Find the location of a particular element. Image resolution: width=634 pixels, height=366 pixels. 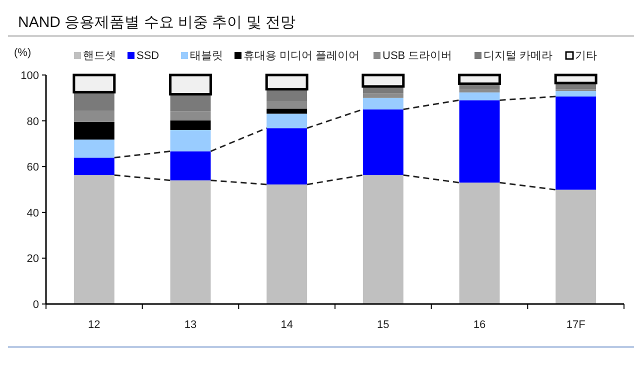

y-tick-label: 60 is located at coordinates (32, 168).